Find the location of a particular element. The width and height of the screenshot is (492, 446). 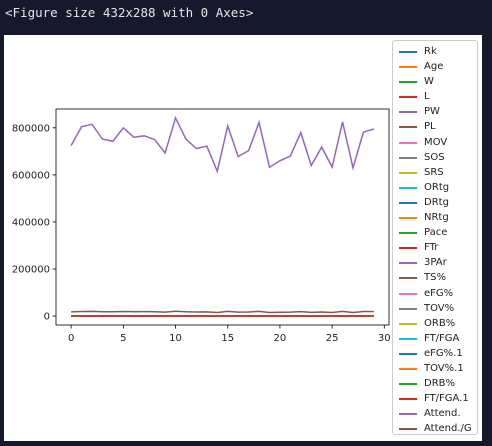

legend-label: PW is located at coordinates (432, 112).